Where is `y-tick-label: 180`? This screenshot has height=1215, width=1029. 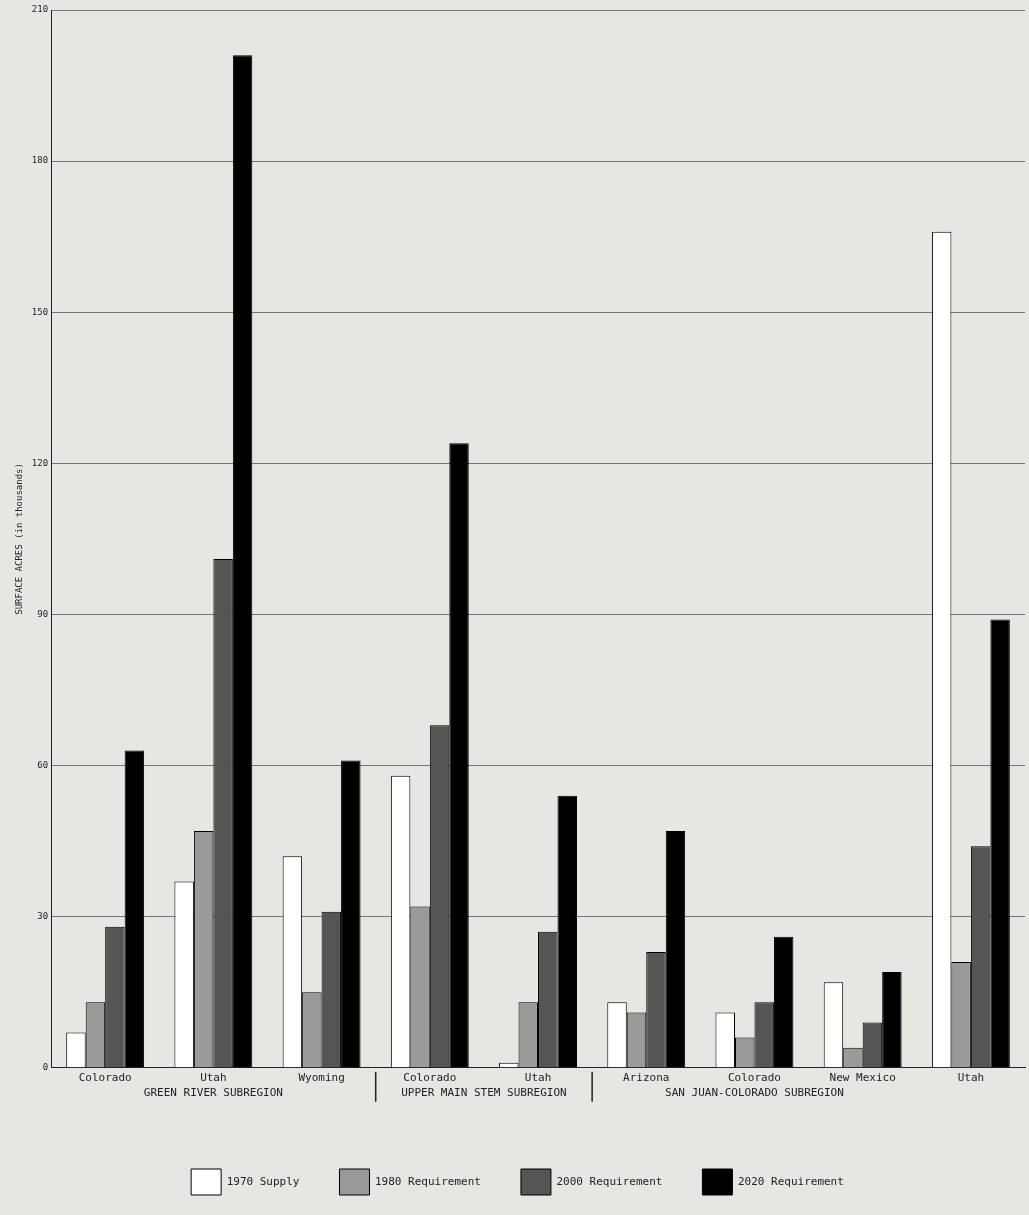
y-tick-label: 180 is located at coordinates (40, 160).